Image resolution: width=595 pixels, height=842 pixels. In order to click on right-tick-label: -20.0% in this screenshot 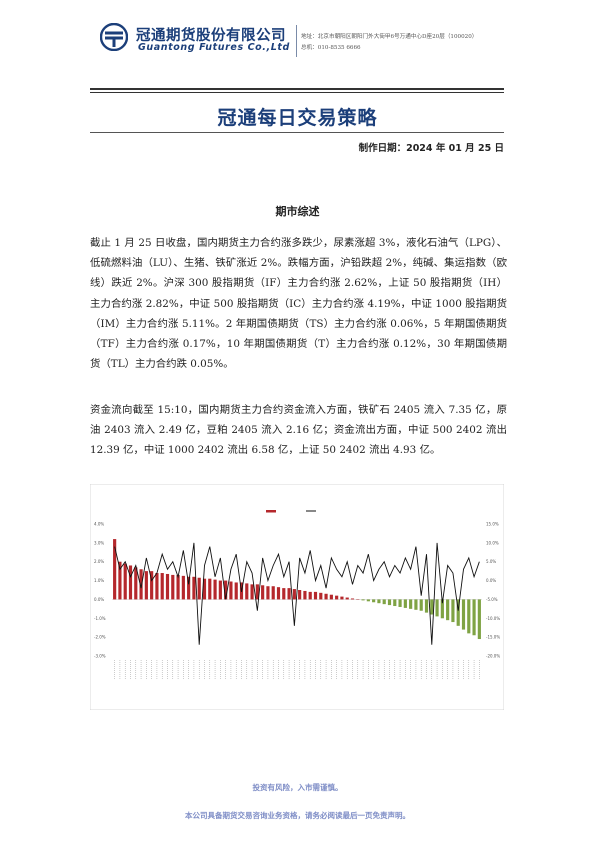, I will do `click(493, 656)`.